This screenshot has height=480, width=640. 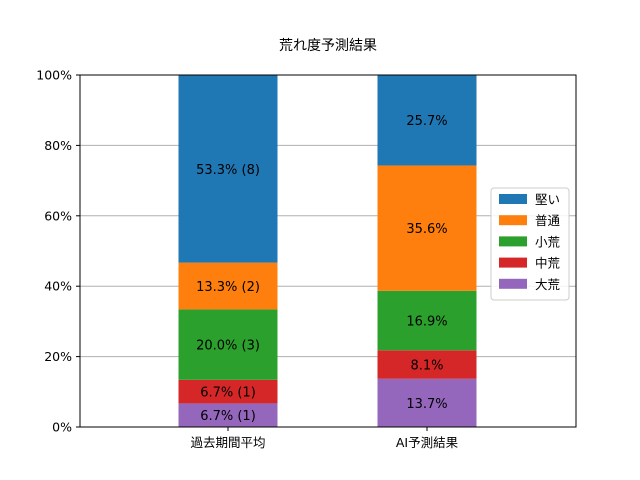 I want to click on chart-title: 荒れ度予測結果, so click(x=328, y=46).